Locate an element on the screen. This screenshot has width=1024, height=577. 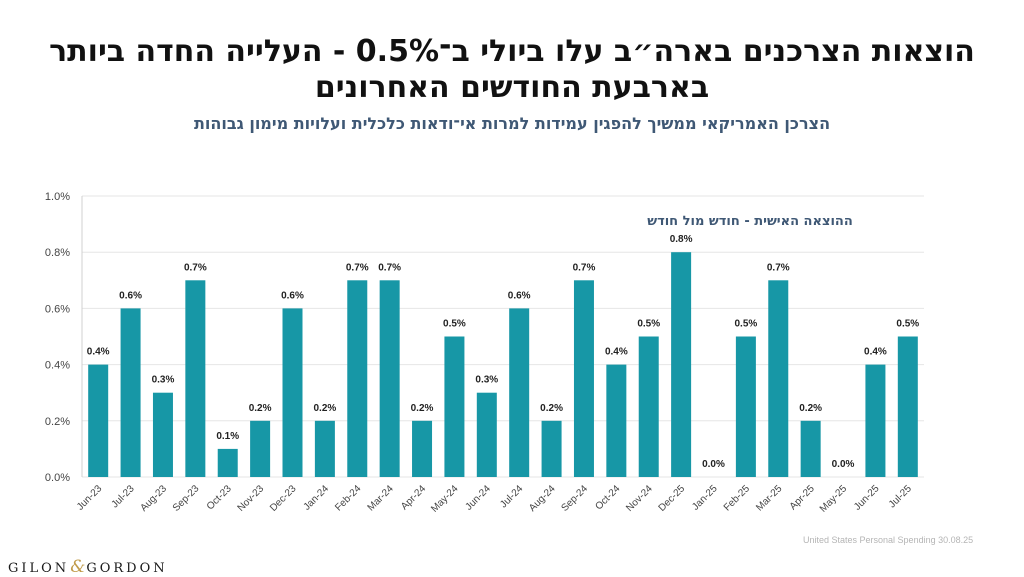
x-tick-label: Jan-25 is located at coordinates (705, 498).